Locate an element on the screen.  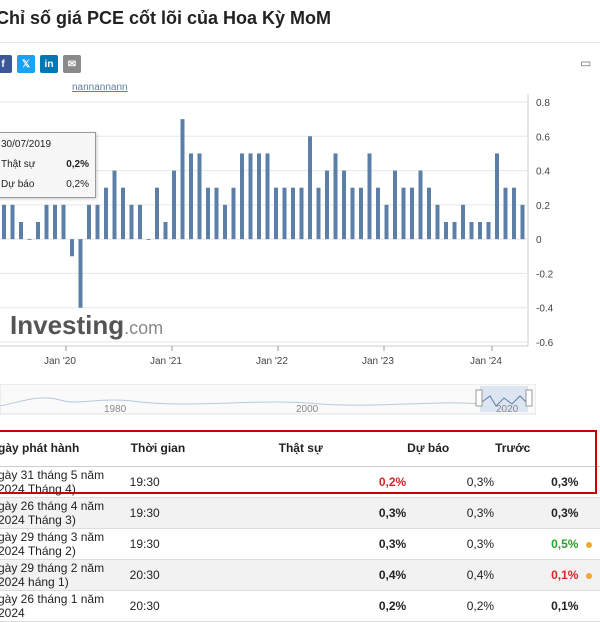
header-date: gày phát hành is located at coordinates (65, 448).